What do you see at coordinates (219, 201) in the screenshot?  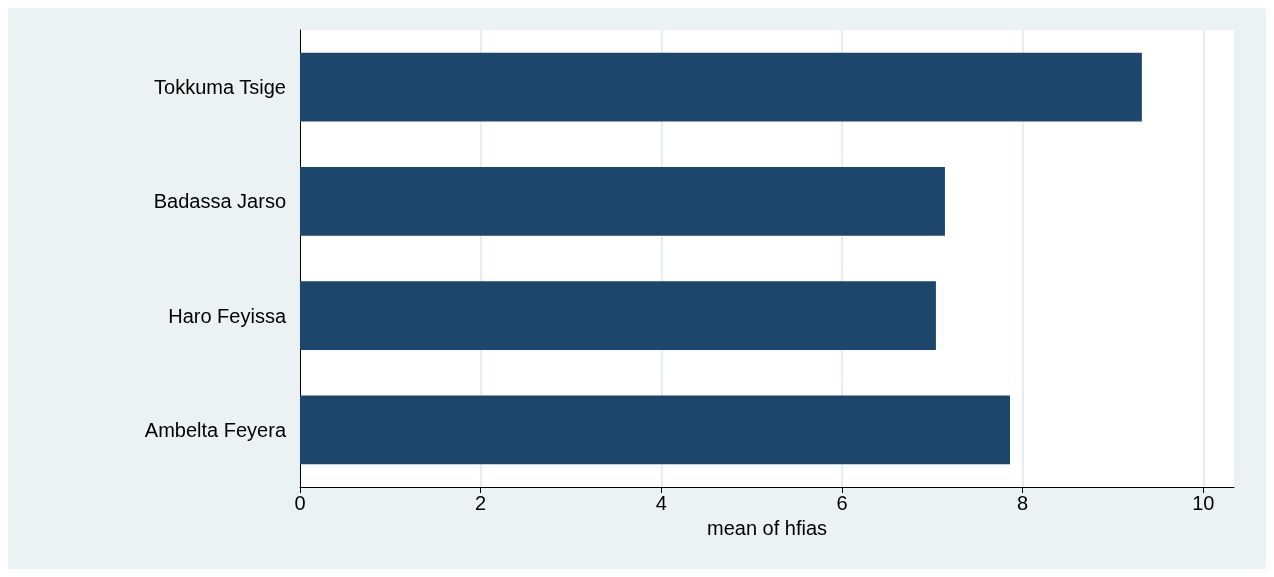 I see `y-tick-label: Badassa Jarso` at bounding box center [219, 201].